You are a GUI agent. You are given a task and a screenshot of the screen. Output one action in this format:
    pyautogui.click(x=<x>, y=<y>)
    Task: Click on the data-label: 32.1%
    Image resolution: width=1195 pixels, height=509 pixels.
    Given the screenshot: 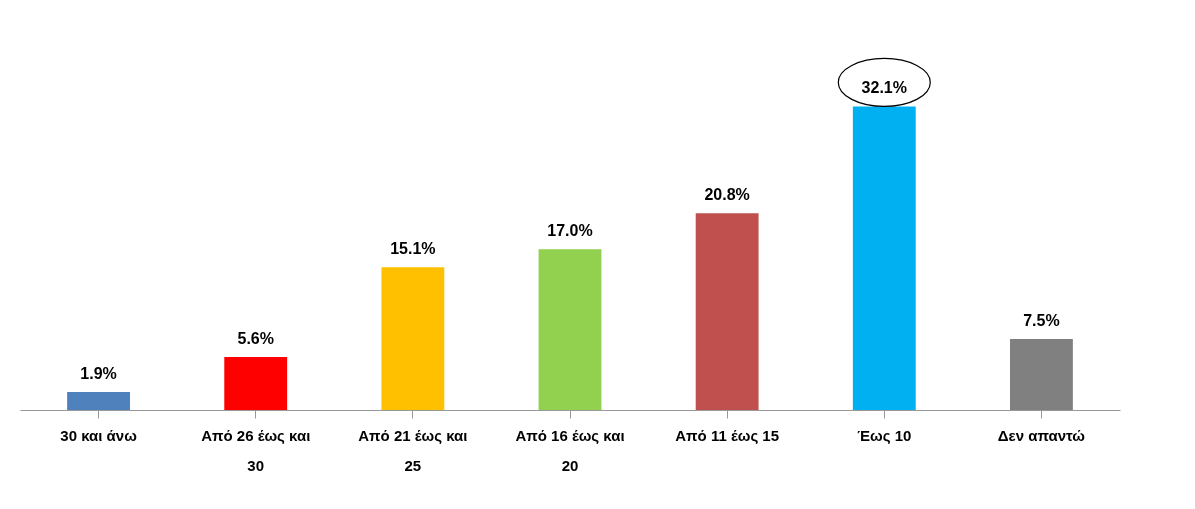 What is the action you would take?
    pyautogui.click(x=884, y=88)
    